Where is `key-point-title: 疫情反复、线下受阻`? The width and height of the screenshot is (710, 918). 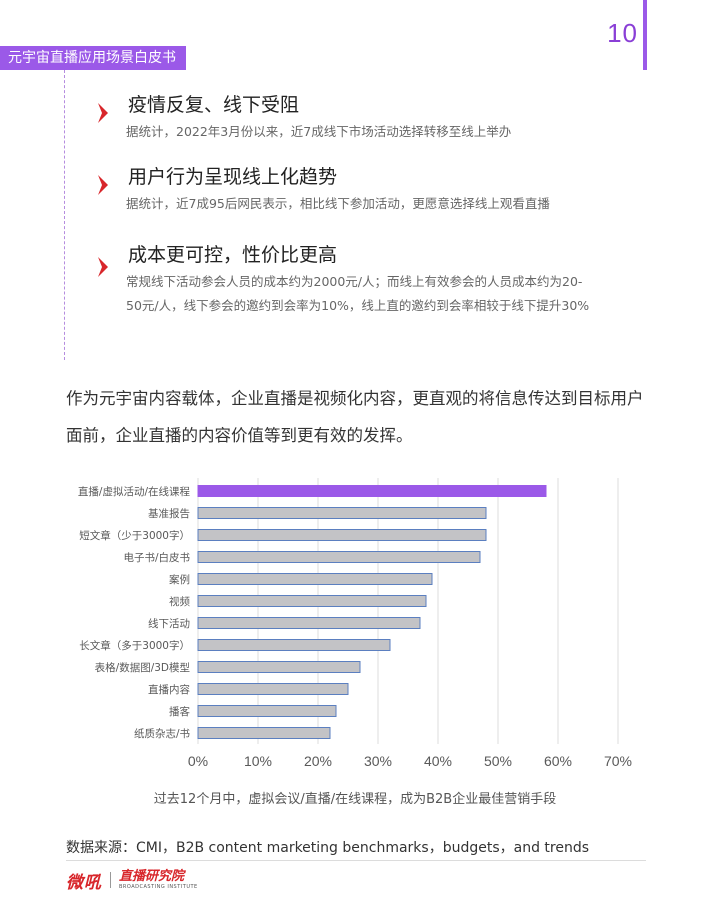
key-point-title: 疫情反复、线下受阻 is located at coordinates (214, 105).